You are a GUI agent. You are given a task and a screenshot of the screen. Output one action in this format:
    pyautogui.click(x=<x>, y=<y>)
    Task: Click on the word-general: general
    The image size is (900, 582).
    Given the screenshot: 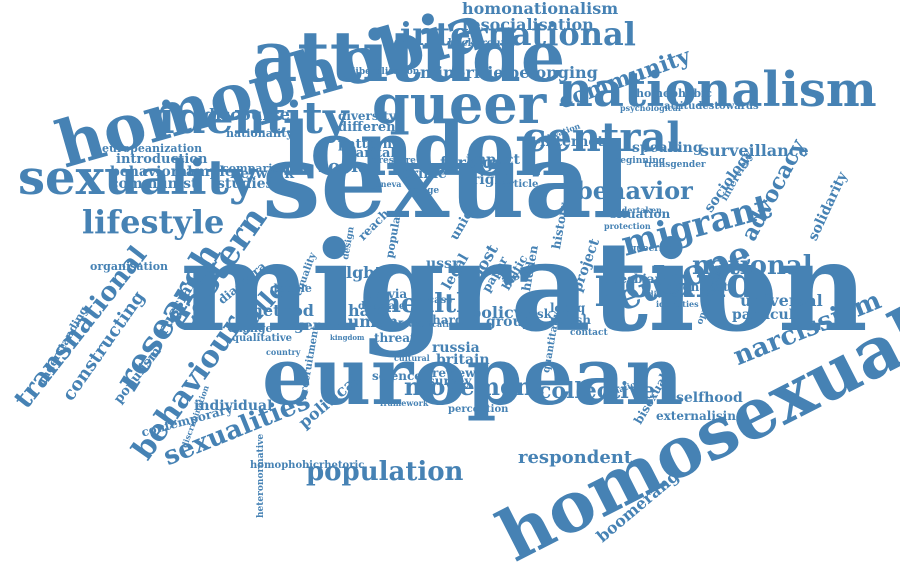 What is the action you would take?
    pyautogui.click(x=324, y=325)
    